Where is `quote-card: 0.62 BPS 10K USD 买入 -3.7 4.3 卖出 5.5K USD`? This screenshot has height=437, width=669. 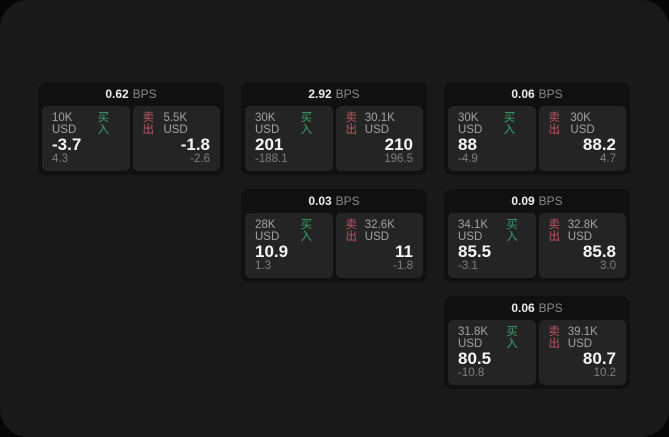
quote-card: 0.62 BPS 10K USD 买入 -3.7 4.3 卖出 5.5K USD is located at coordinates (131, 128).